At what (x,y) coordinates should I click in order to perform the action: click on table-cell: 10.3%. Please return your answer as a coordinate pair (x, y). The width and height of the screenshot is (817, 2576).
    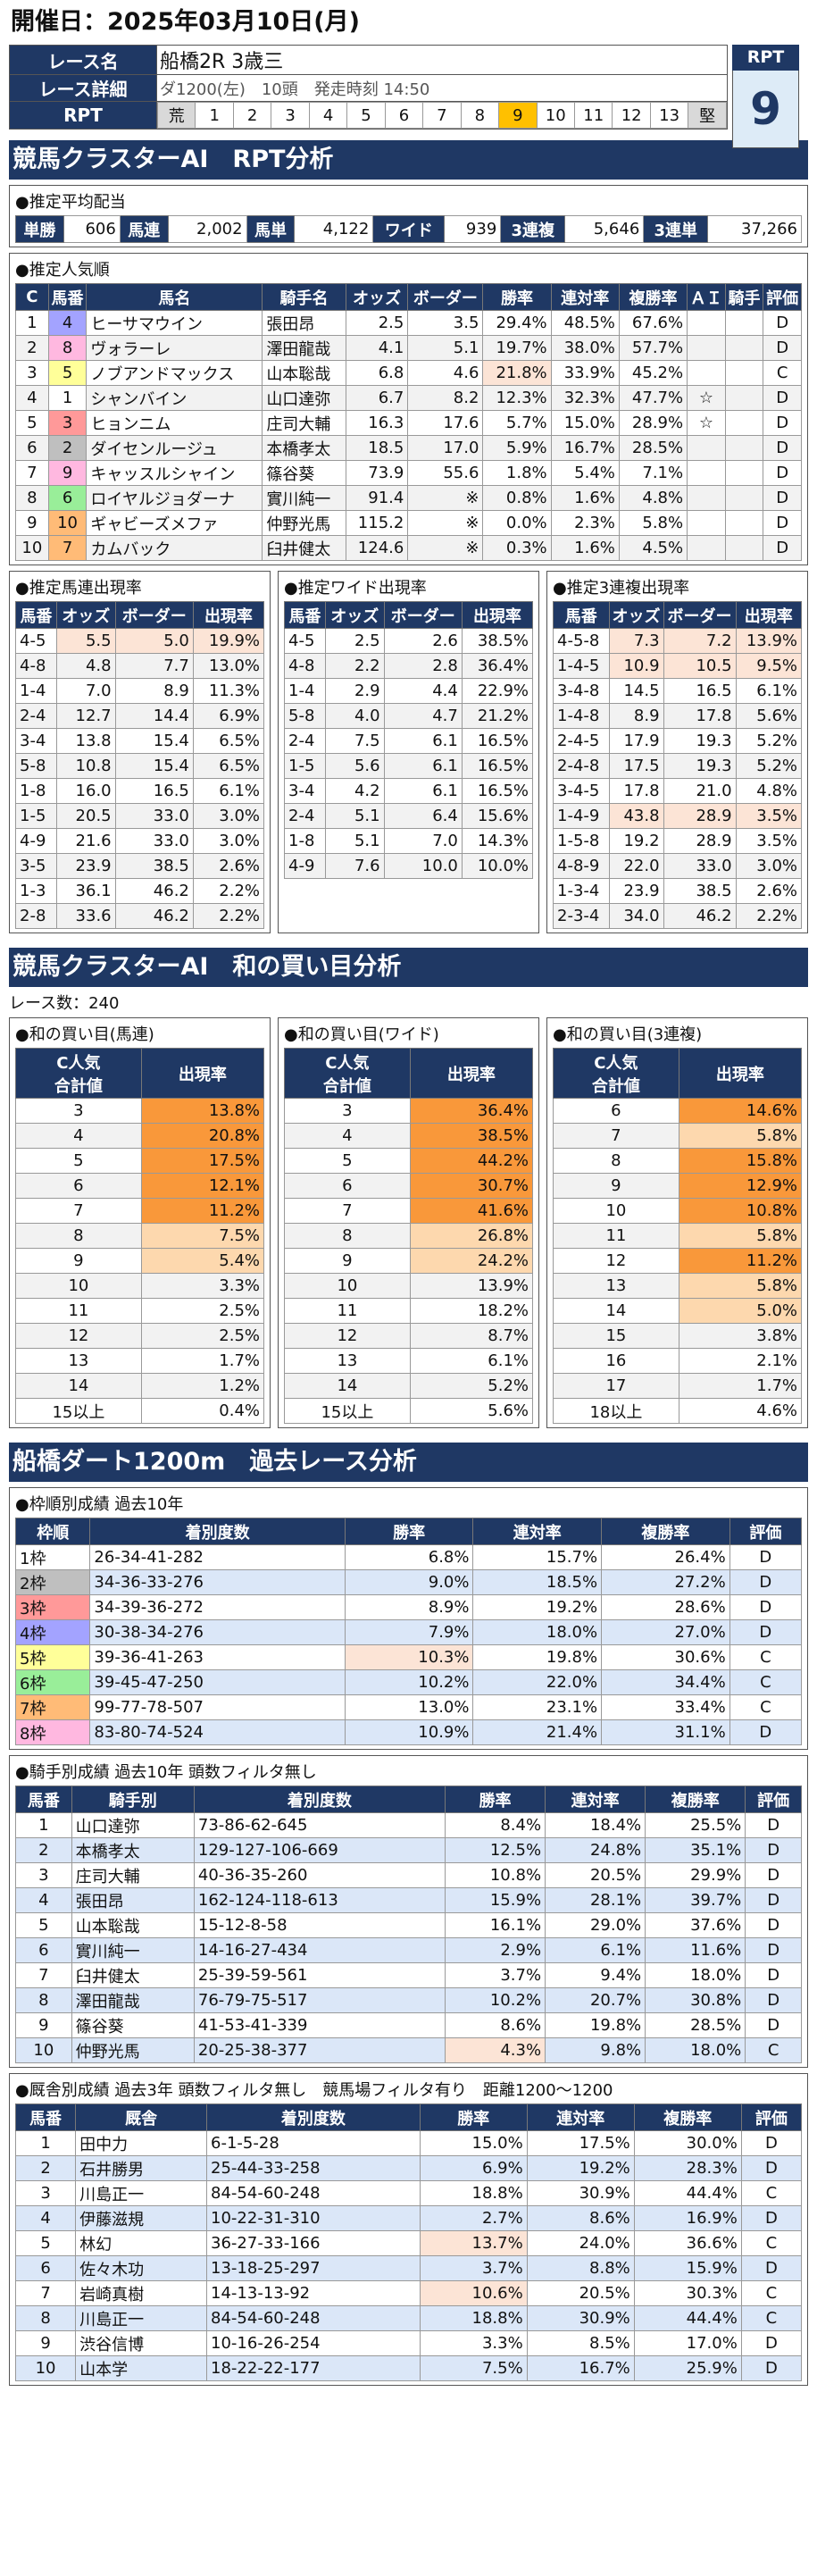
    Looking at the image, I should click on (409, 1657).